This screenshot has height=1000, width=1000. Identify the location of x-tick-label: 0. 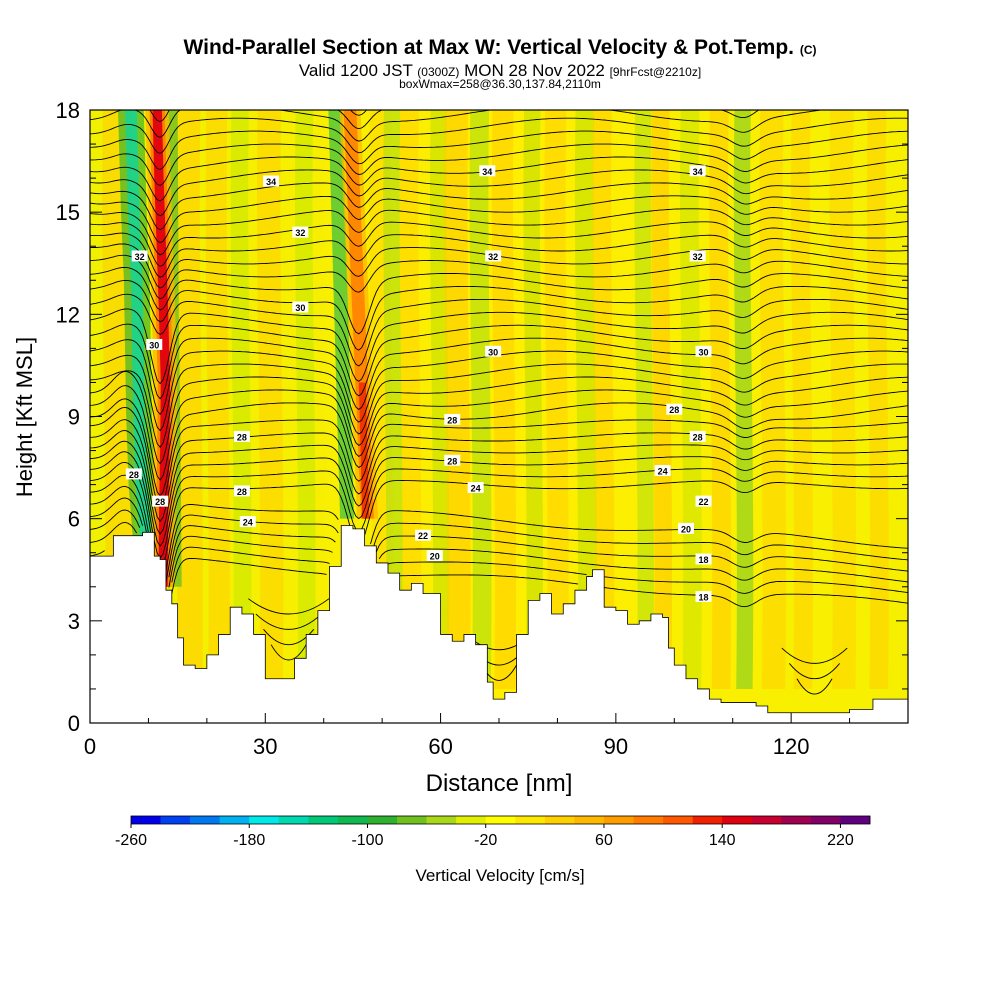
(90, 746).